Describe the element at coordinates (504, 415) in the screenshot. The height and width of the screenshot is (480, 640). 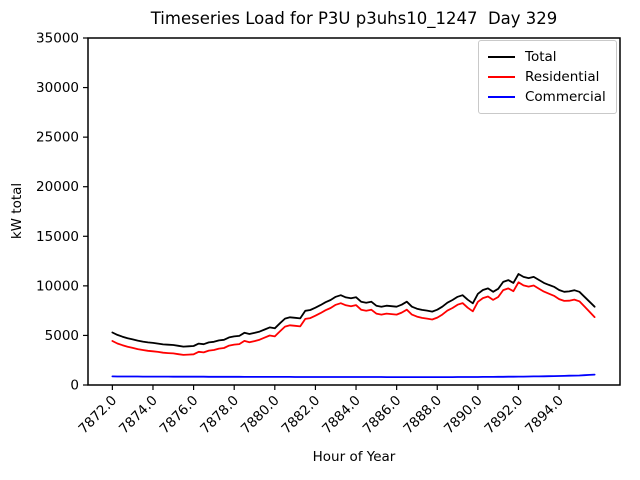
I see `svg-text: 7892.0` at that location.